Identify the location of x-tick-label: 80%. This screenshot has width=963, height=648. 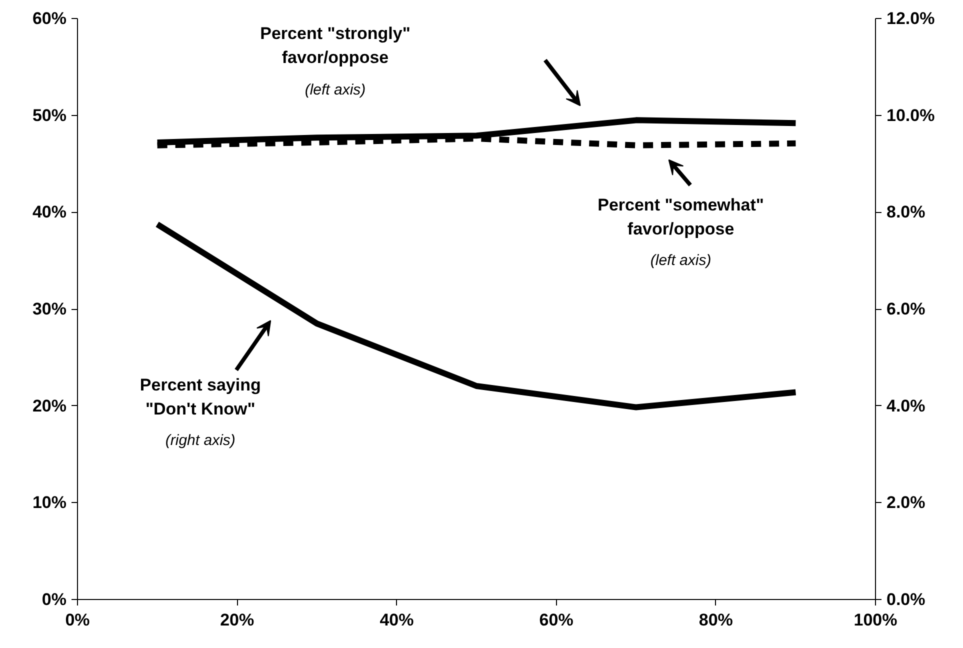
(715, 620).